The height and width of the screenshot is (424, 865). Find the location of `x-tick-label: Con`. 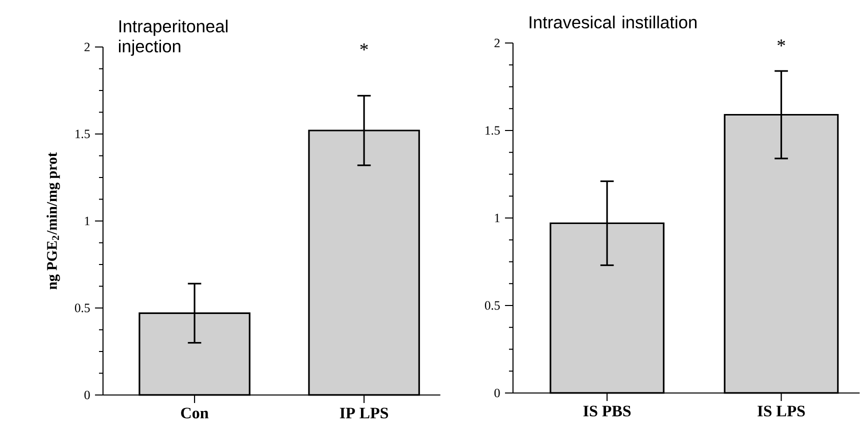

x-tick-label: Con is located at coordinates (195, 413).